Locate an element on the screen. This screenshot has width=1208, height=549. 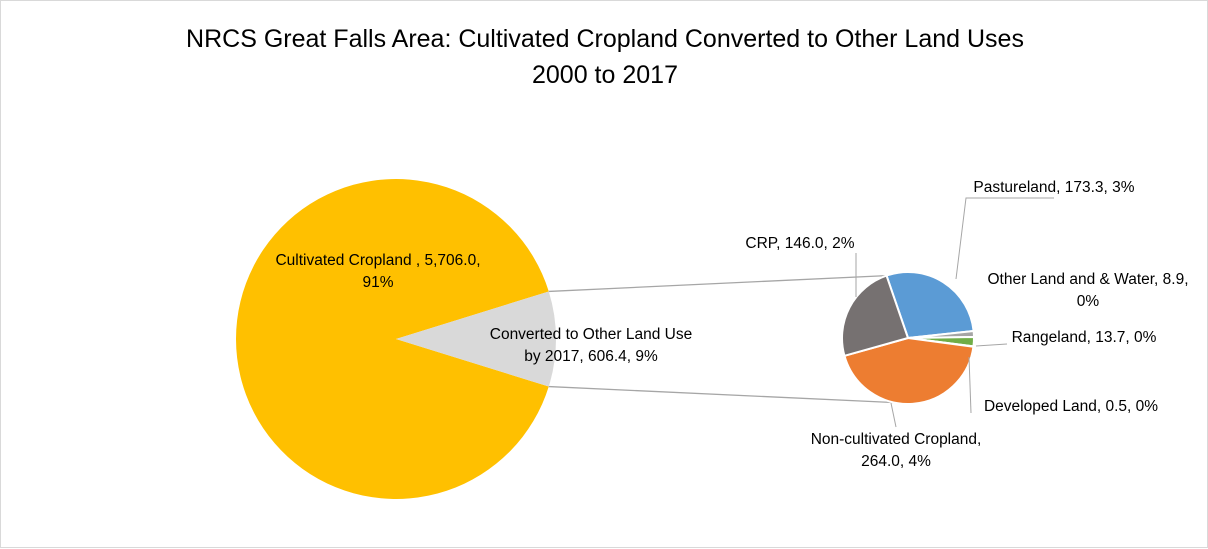
leader-line-non-cultivated-cropland is located at coordinates (893, 415).